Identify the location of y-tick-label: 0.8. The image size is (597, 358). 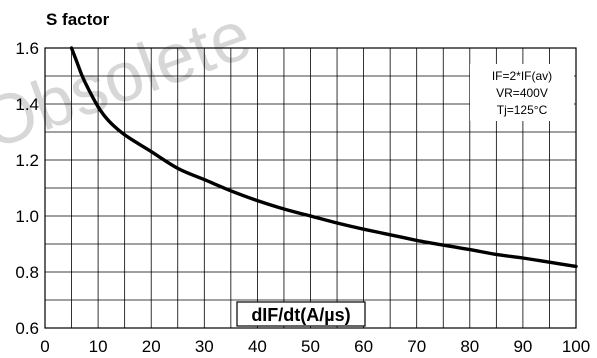
(27, 272).